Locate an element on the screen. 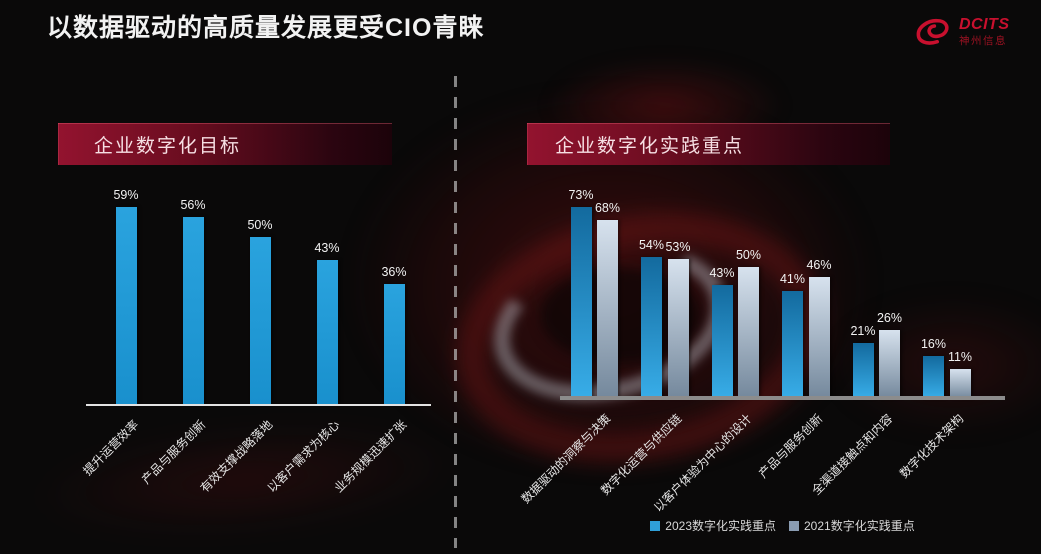 This screenshot has height=554, width=1041. left-chart-header: 企业数字化目标 is located at coordinates (225, 144).